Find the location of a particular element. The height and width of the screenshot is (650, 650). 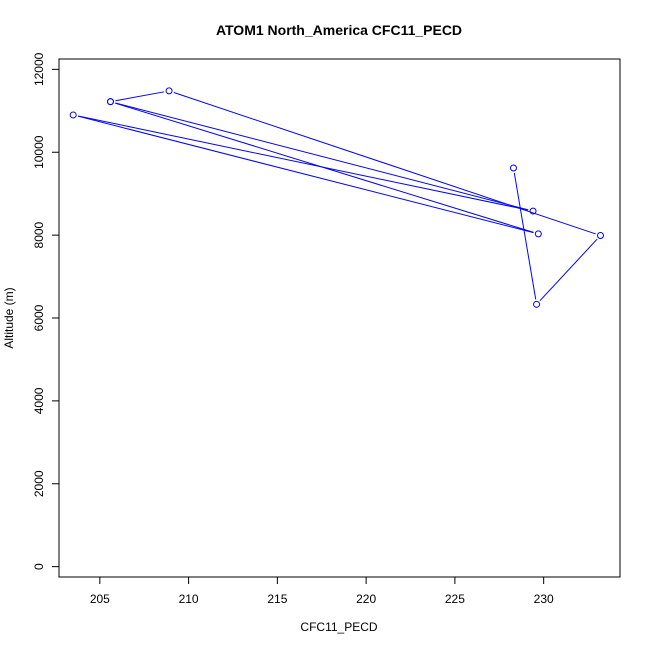

y-axis: 0 2000 4000 6000 8000 10000 12000 is located at coordinates (46, 311).